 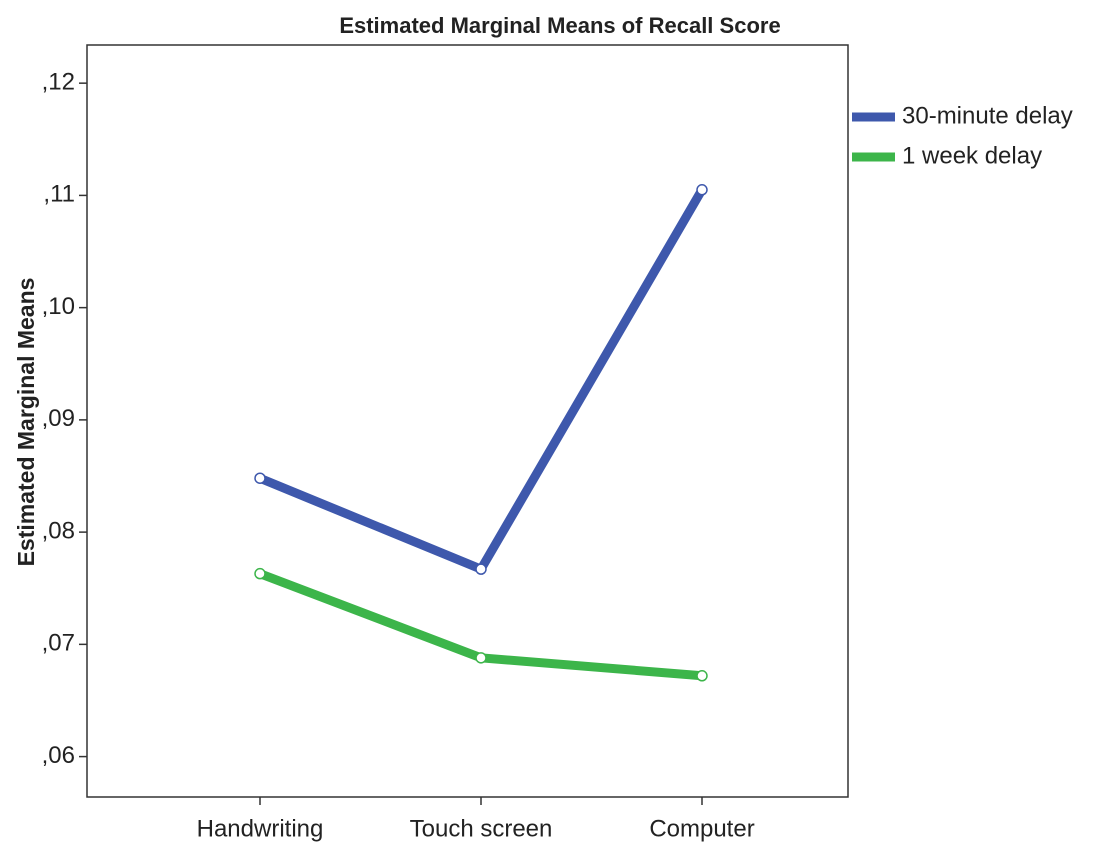 What do you see at coordinates (260, 828) in the screenshot?
I see `x-tick-label: Handwriting` at bounding box center [260, 828].